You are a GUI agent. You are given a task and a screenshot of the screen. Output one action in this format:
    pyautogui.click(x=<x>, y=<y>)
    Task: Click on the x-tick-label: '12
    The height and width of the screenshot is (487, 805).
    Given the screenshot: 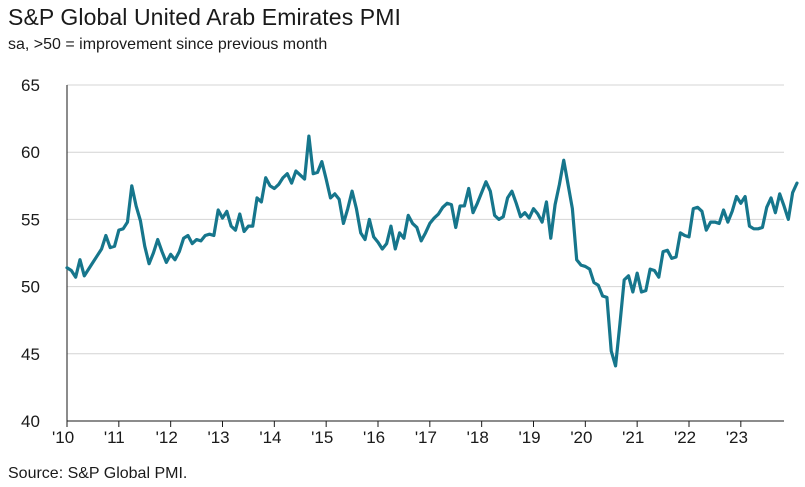 What is the action you would take?
    pyautogui.click(x=167, y=437)
    